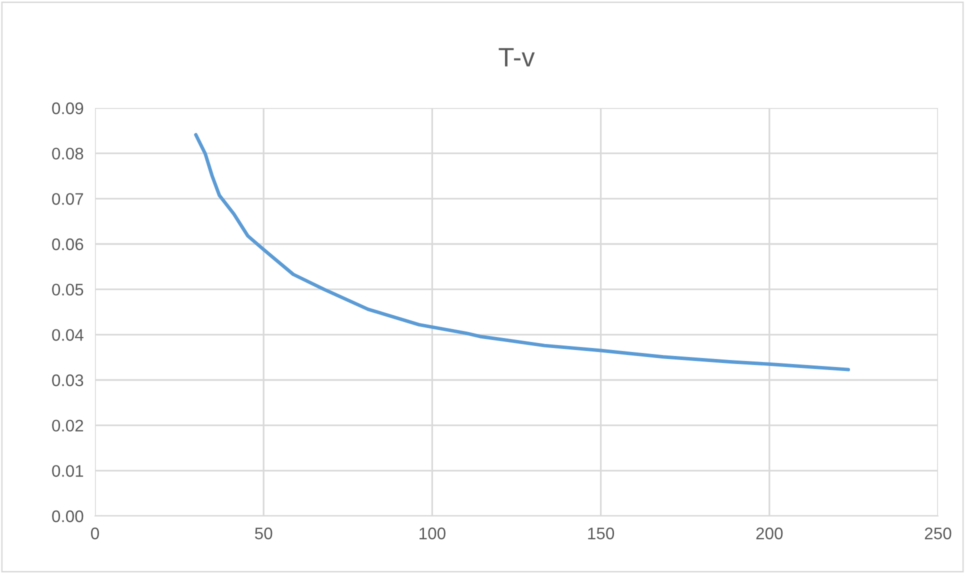  I want to click on y-tick-label: 0.09, so click(68, 108).